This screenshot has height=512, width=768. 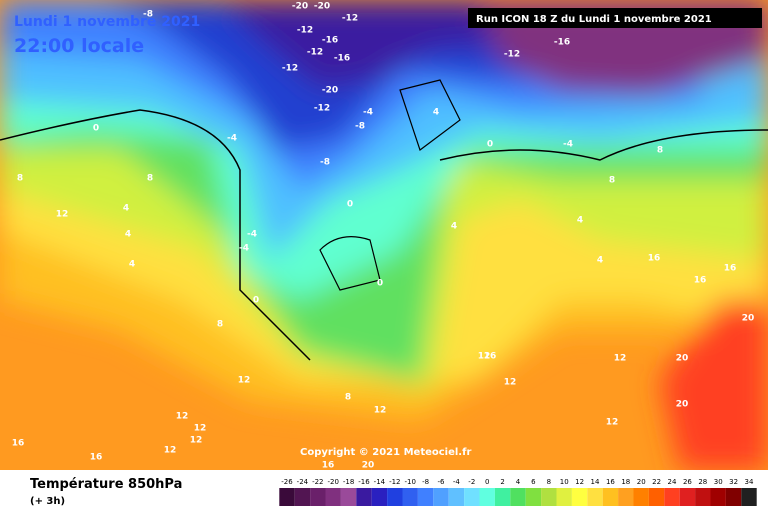 What do you see at coordinates (79, 46) in the screenshot?
I see `forecast-time: 22:00 locale` at bounding box center [79, 46].